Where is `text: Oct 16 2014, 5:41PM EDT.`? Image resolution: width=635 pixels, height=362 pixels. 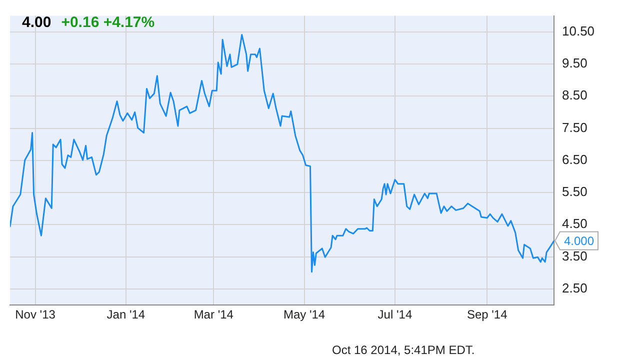 text: Oct 16 2014, 5:41PM EDT. is located at coordinates (403, 350).